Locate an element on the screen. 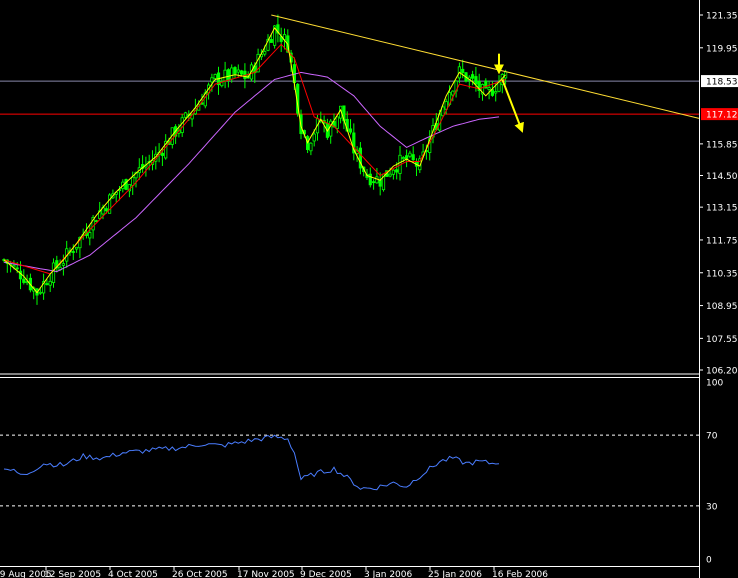  price-tick-label: 106.20 is located at coordinates (722, 372).